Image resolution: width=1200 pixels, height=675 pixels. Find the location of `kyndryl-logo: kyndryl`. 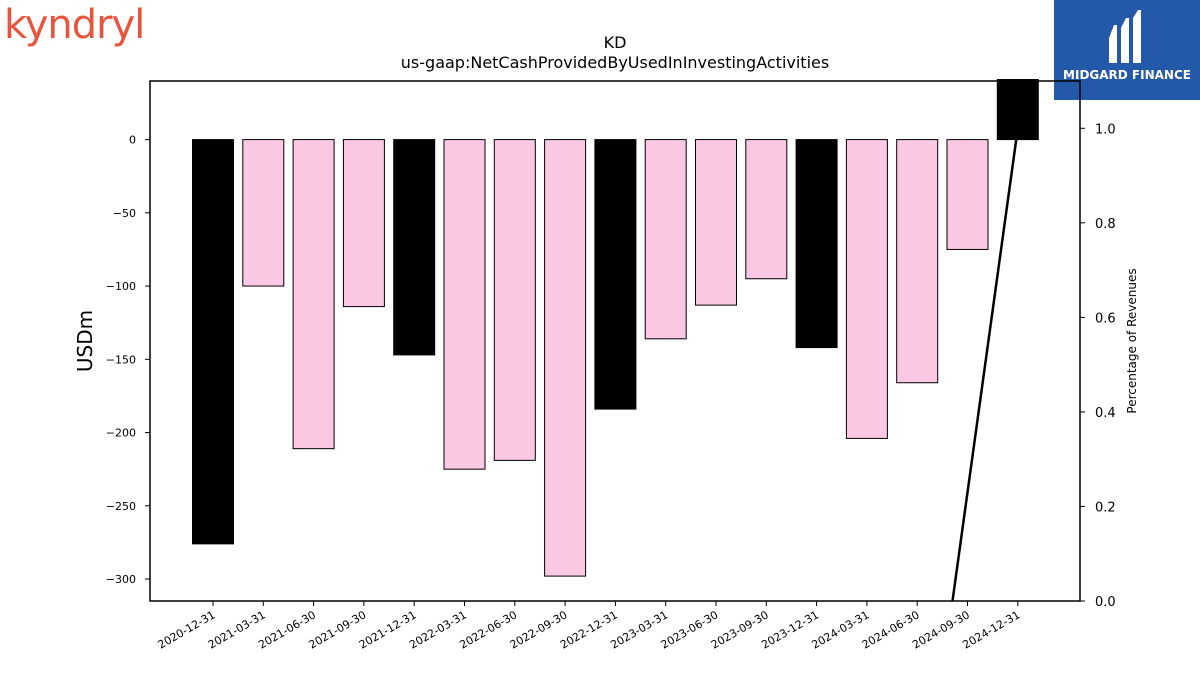

kyndryl-logo: kyndryl is located at coordinates (74, 25).